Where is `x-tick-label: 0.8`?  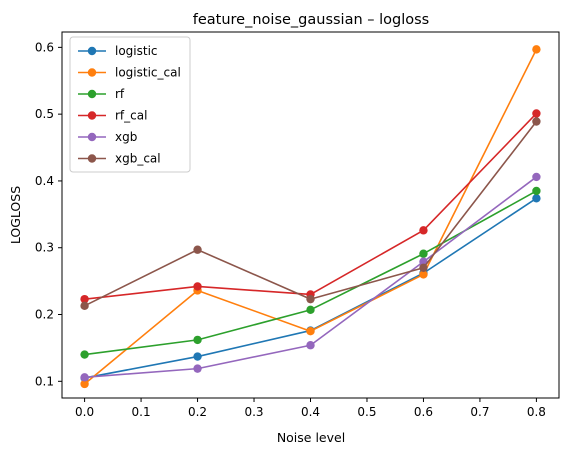 x-tick-label: 0.8 is located at coordinates (536, 412).